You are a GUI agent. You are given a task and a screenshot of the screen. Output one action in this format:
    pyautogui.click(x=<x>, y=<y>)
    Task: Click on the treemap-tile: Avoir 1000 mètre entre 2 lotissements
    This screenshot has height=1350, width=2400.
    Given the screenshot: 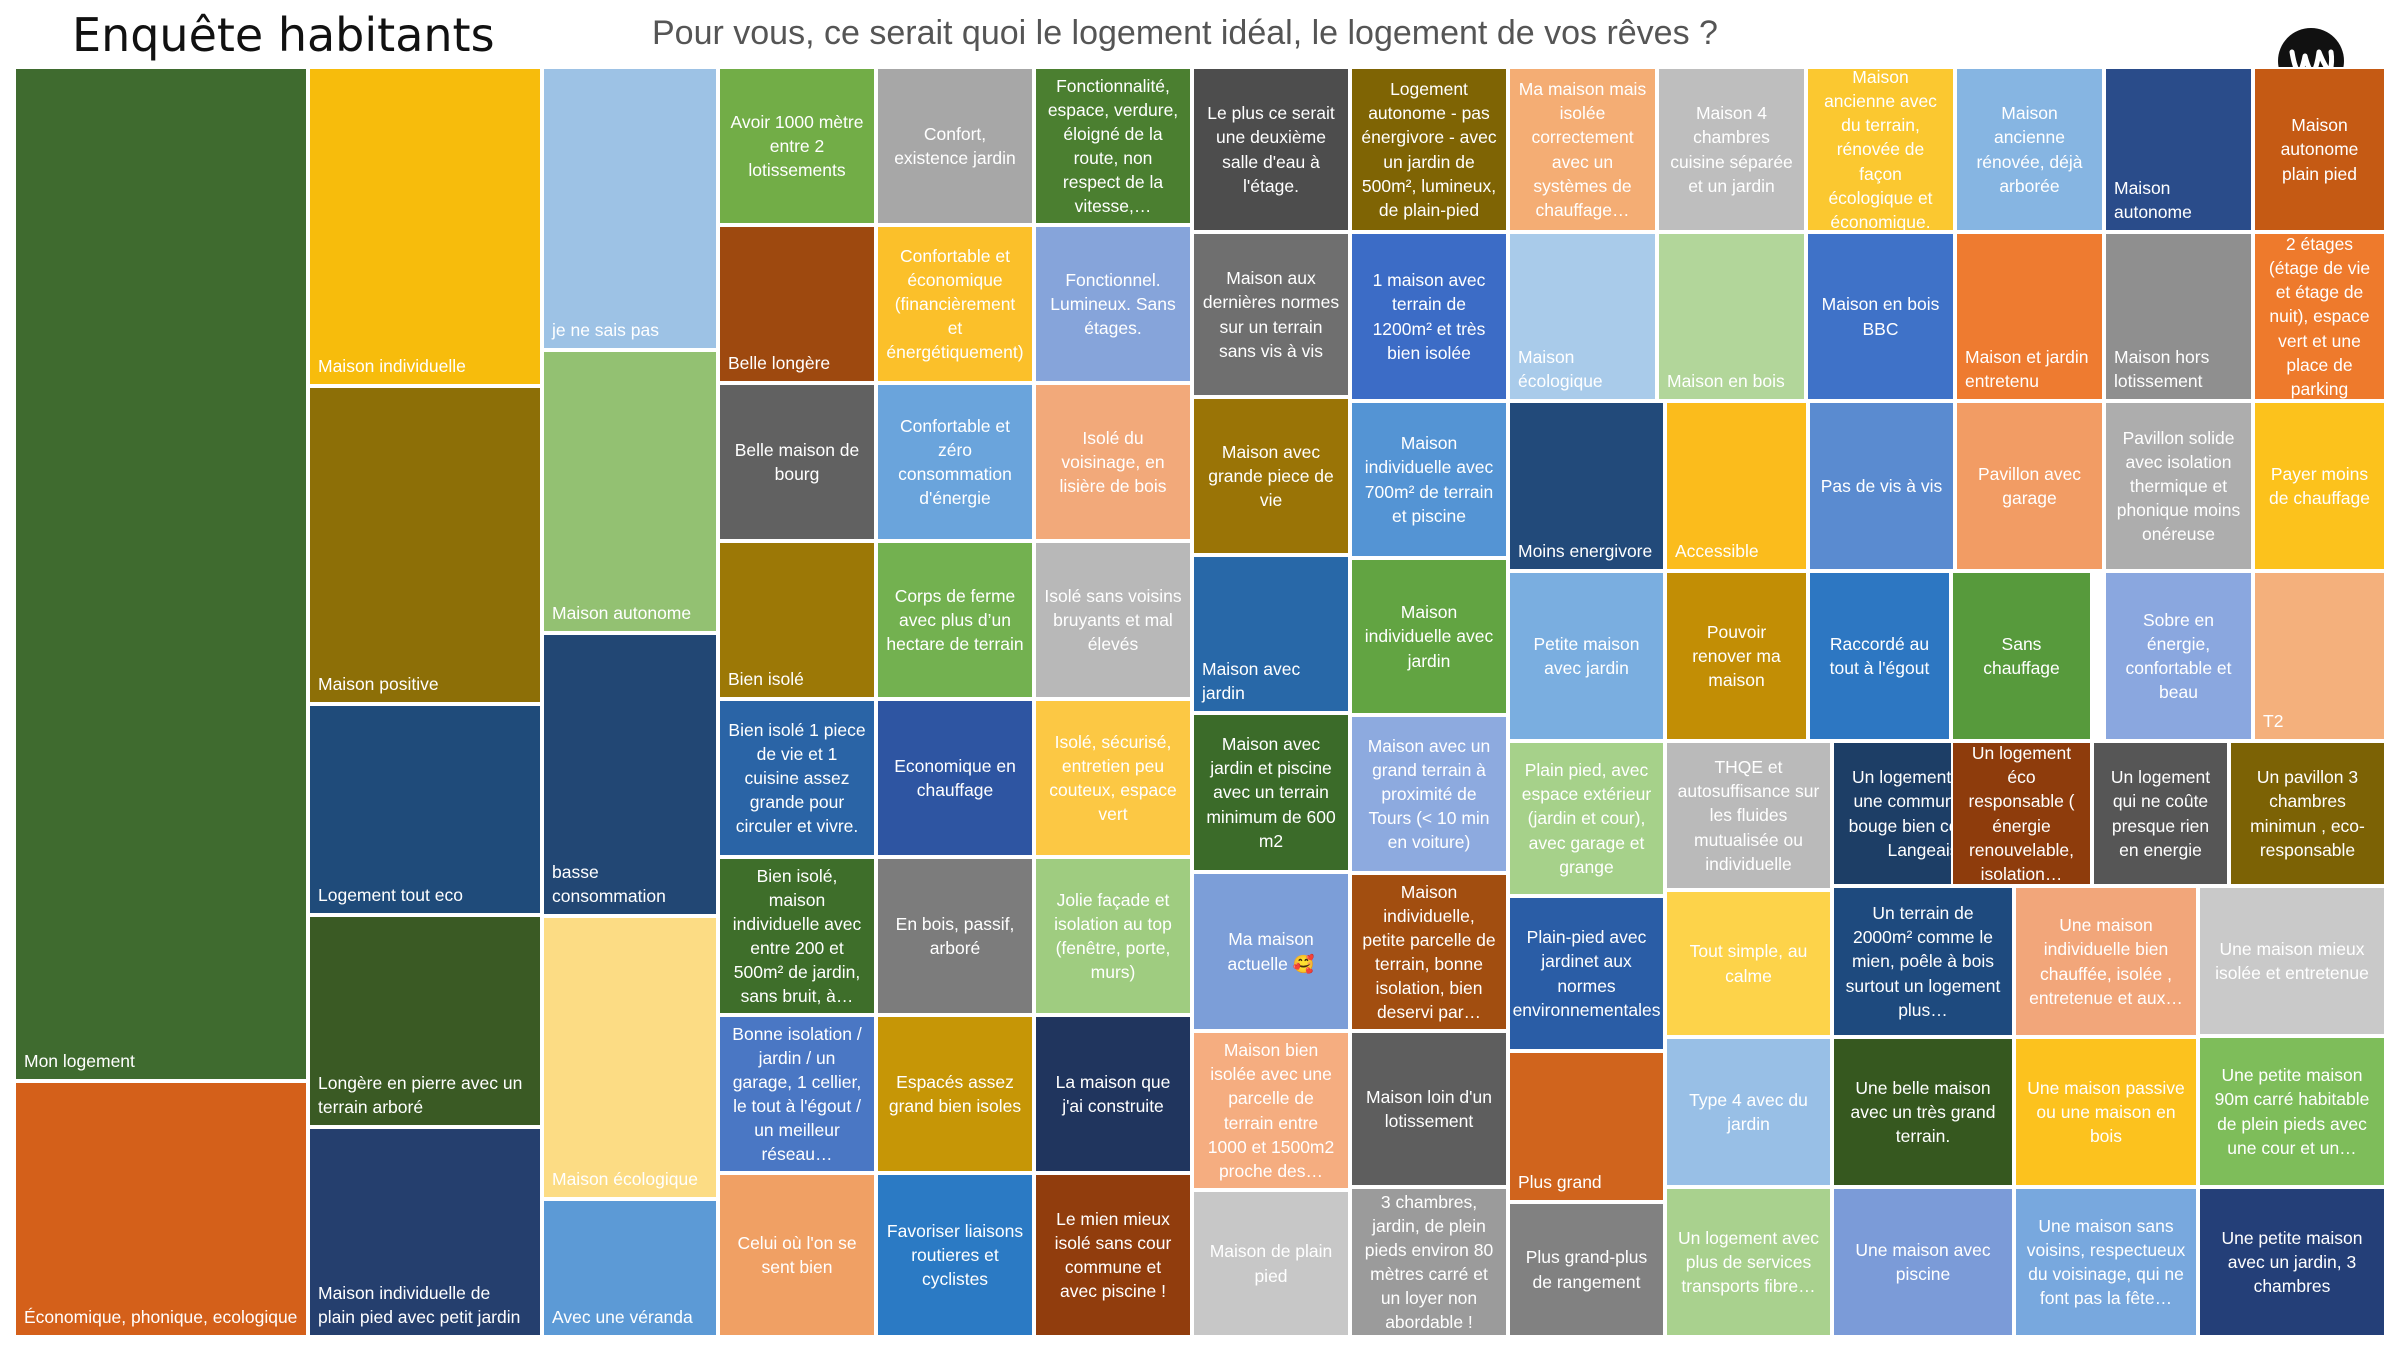 What is the action you would take?
    pyautogui.click(x=797, y=146)
    